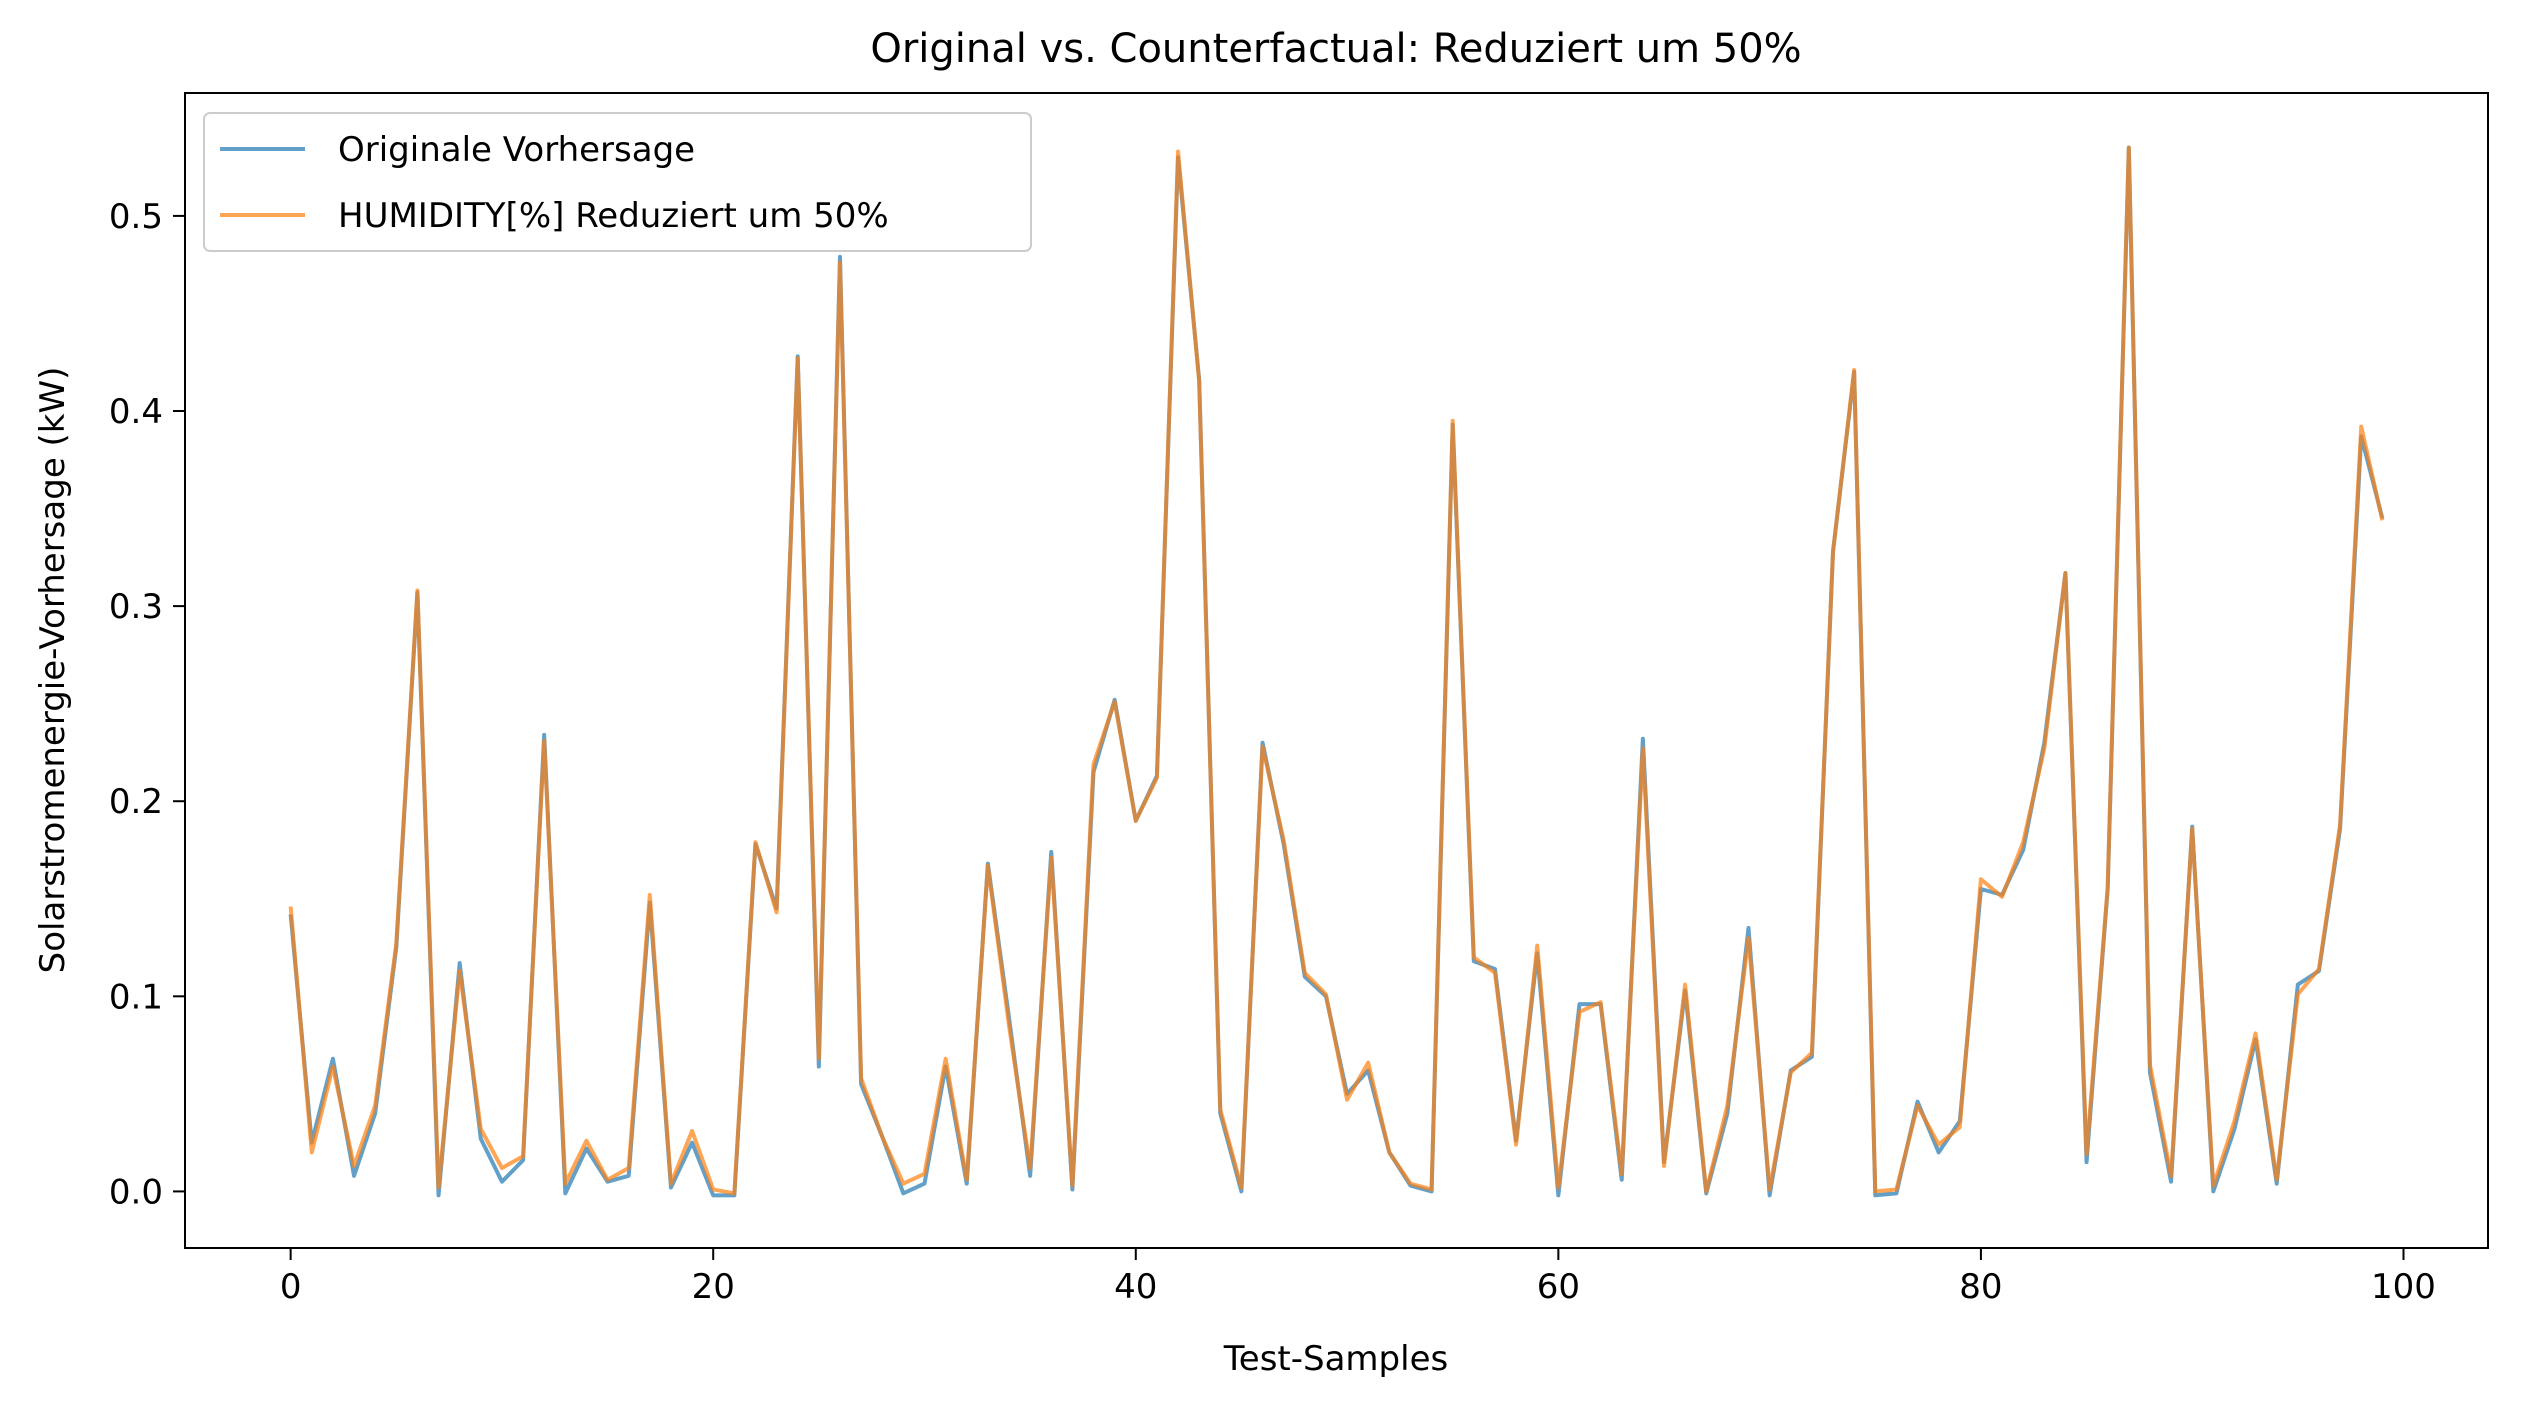 This screenshot has width=2539, height=1407. Describe the element at coordinates (136, 802) in the screenshot. I see `y-tick-label: 0.2` at that location.